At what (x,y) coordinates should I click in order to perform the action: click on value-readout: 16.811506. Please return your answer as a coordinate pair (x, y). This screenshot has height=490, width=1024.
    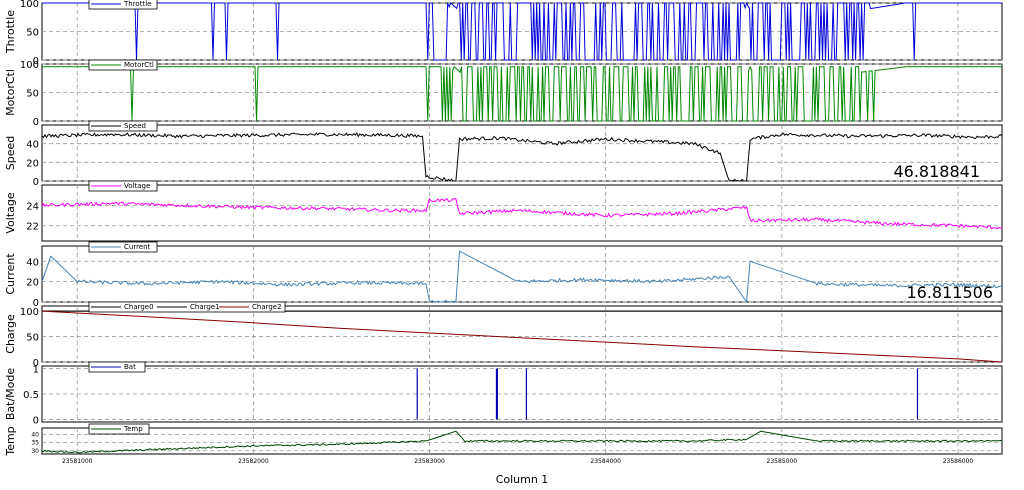
    Looking at the image, I should click on (949, 292).